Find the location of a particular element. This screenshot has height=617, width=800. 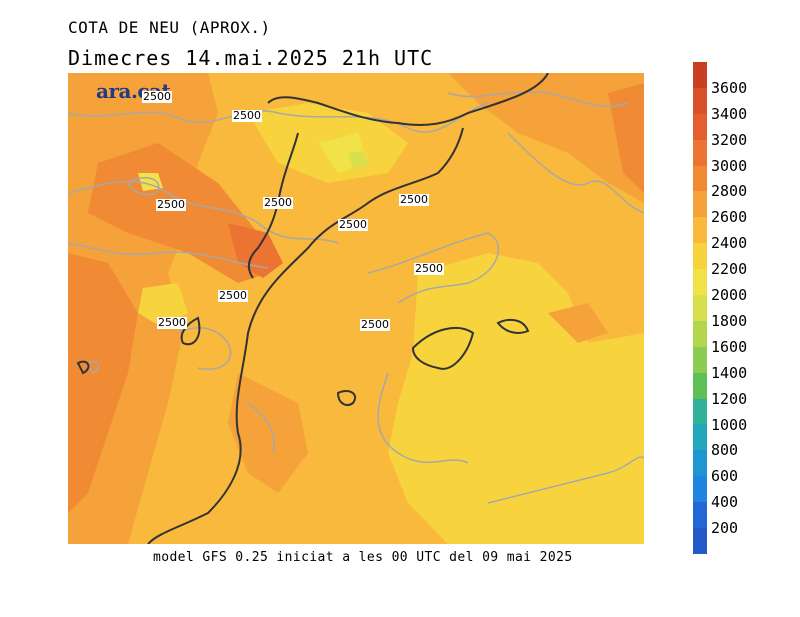

region-2800-west is located at coordinates (103, 383).